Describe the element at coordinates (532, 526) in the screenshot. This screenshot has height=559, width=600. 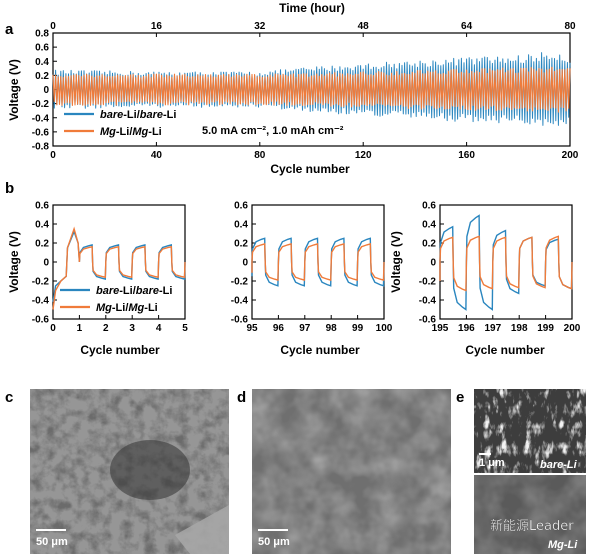
I see `watermark: 新能源Leader` at that location.